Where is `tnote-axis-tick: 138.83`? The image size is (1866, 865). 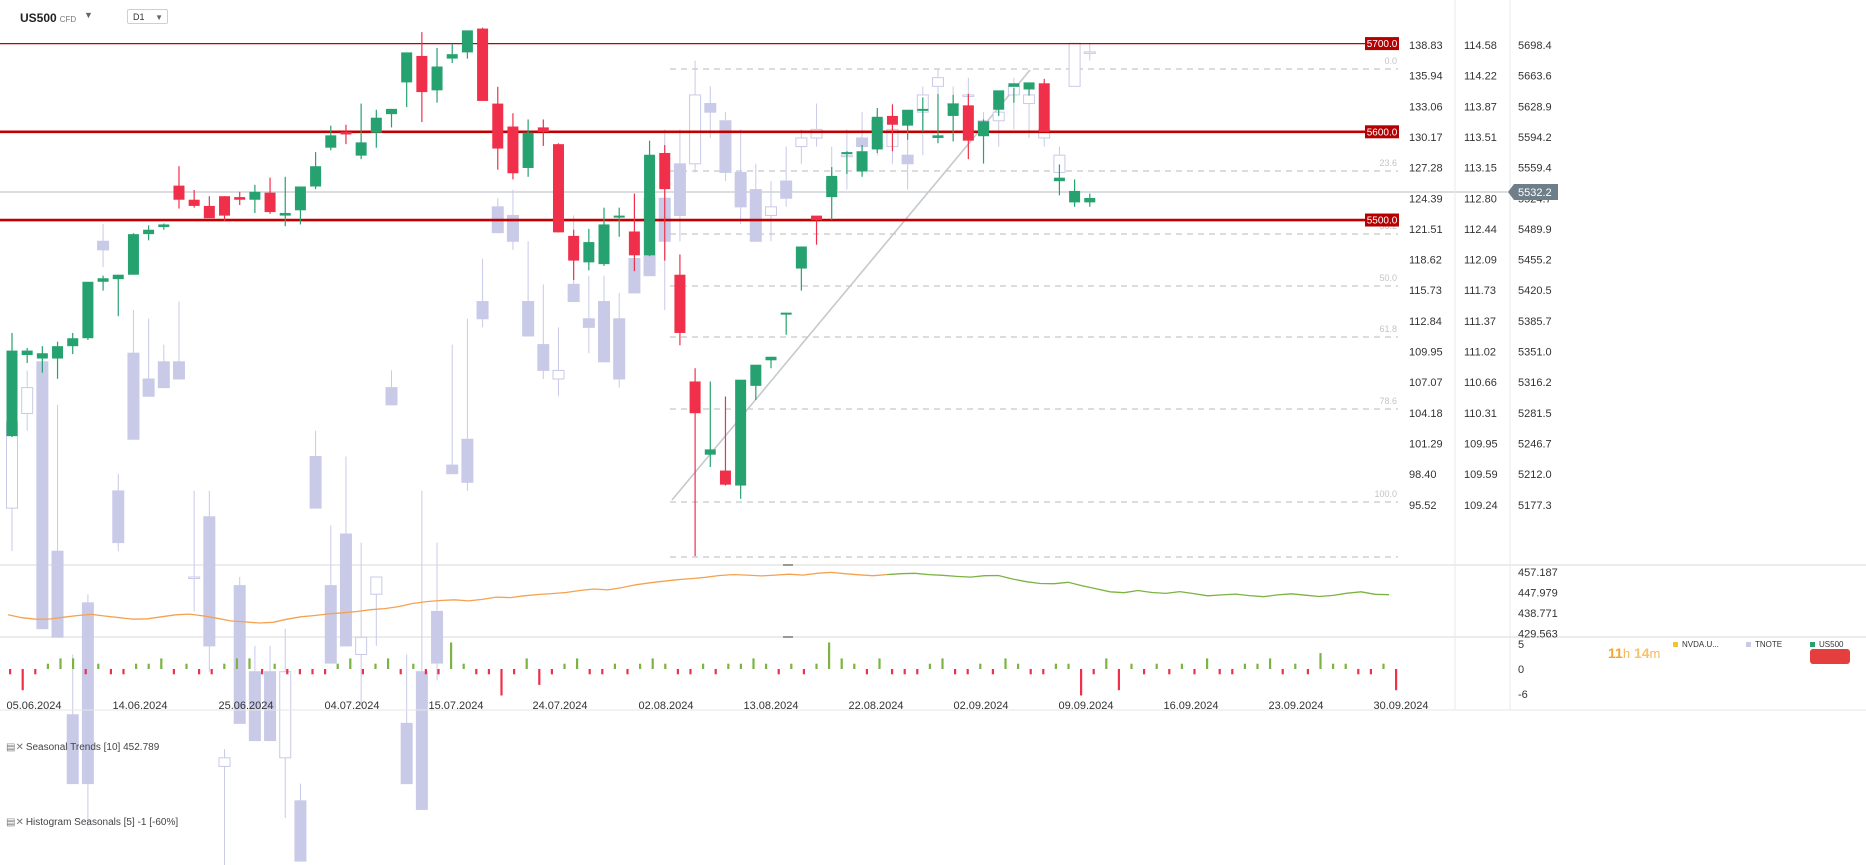 tnote-axis-tick: 138.83 is located at coordinates (1426, 46).